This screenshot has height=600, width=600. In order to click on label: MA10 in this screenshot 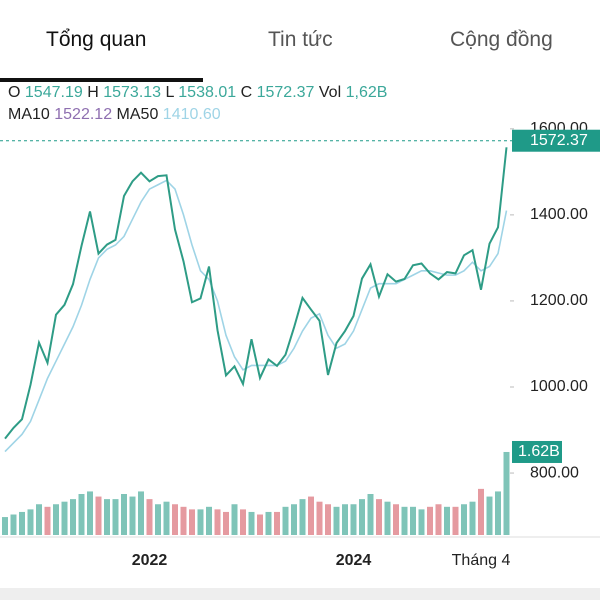, I will do `click(29, 114)`.